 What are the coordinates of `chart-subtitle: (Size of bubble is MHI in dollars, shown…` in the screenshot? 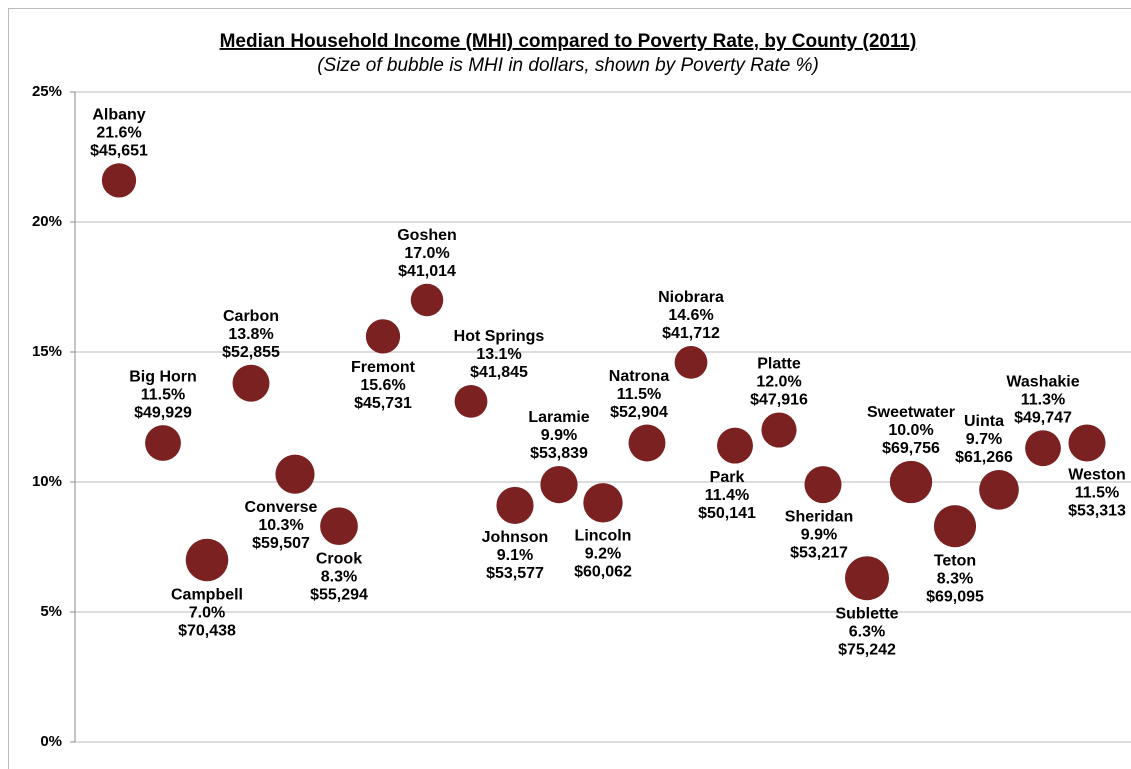 It's located at (568, 65).